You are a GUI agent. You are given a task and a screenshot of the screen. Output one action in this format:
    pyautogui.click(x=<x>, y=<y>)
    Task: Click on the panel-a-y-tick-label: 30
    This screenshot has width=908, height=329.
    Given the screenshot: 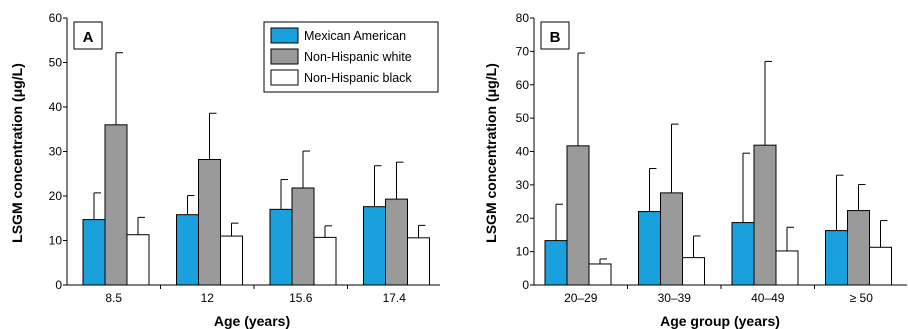 What is the action you would take?
    pyautogui.click(x=56, y=152)
    